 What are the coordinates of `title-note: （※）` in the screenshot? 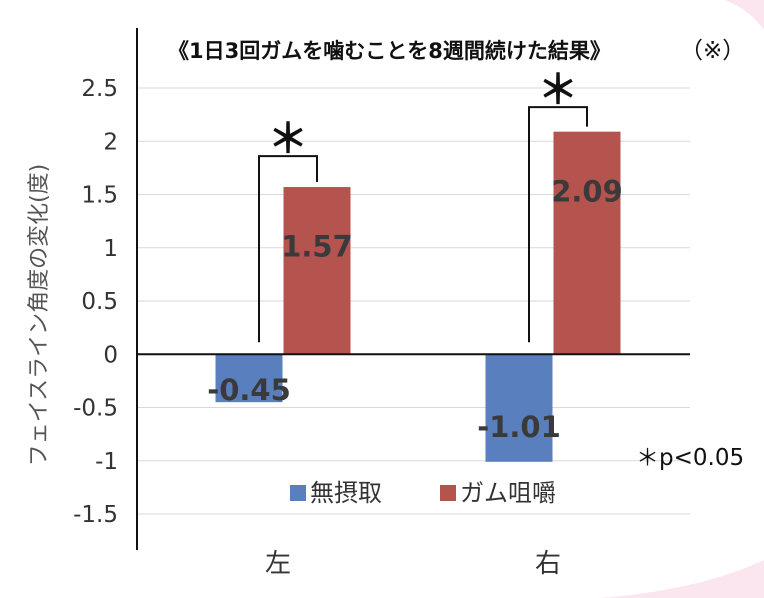 It's located at (712, 51).